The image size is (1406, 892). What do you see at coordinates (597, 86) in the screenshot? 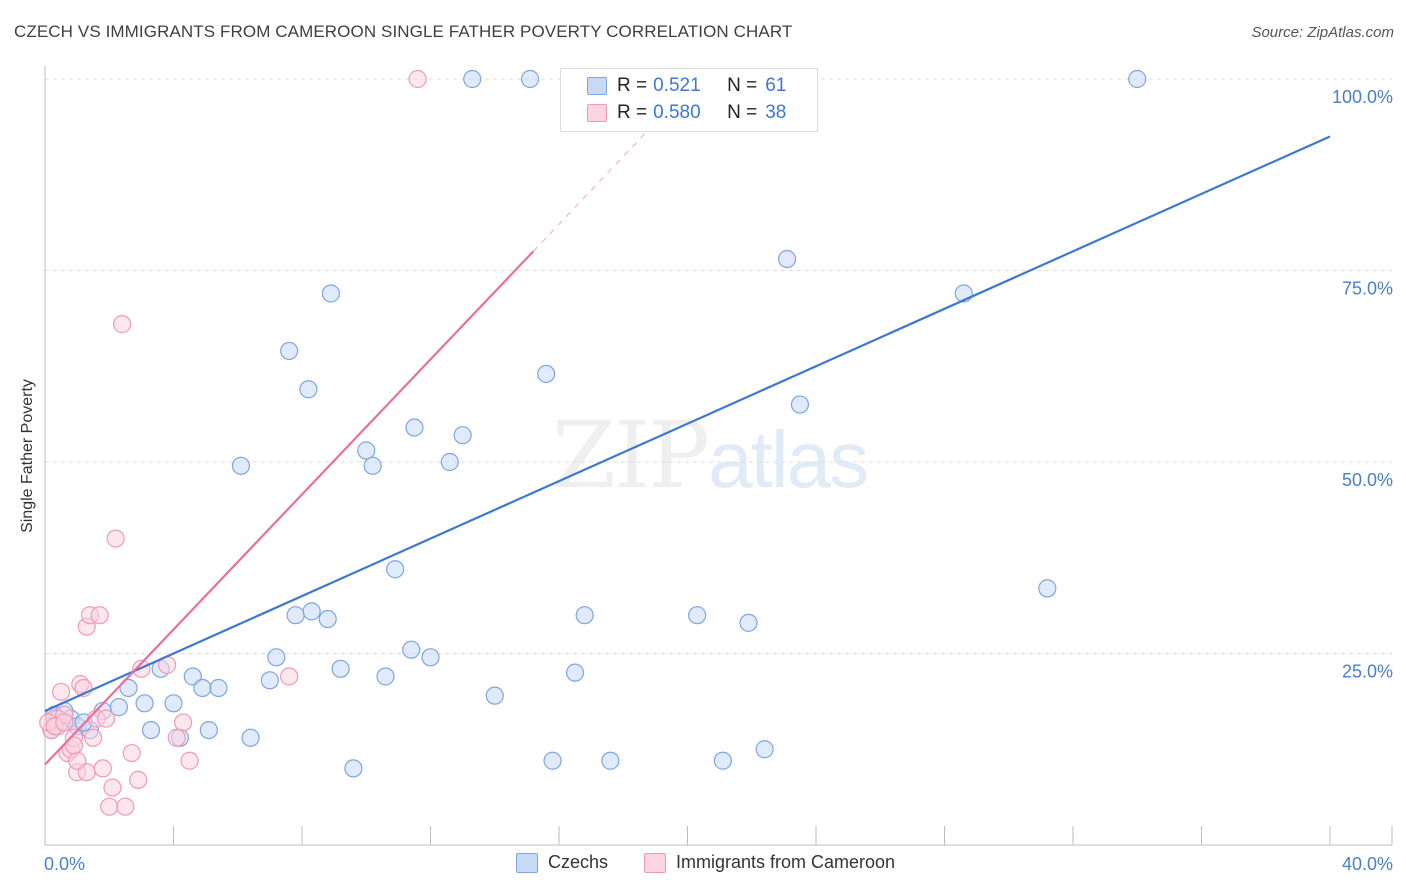
I see `czechs-swatch` at bounding box center [597, 86].